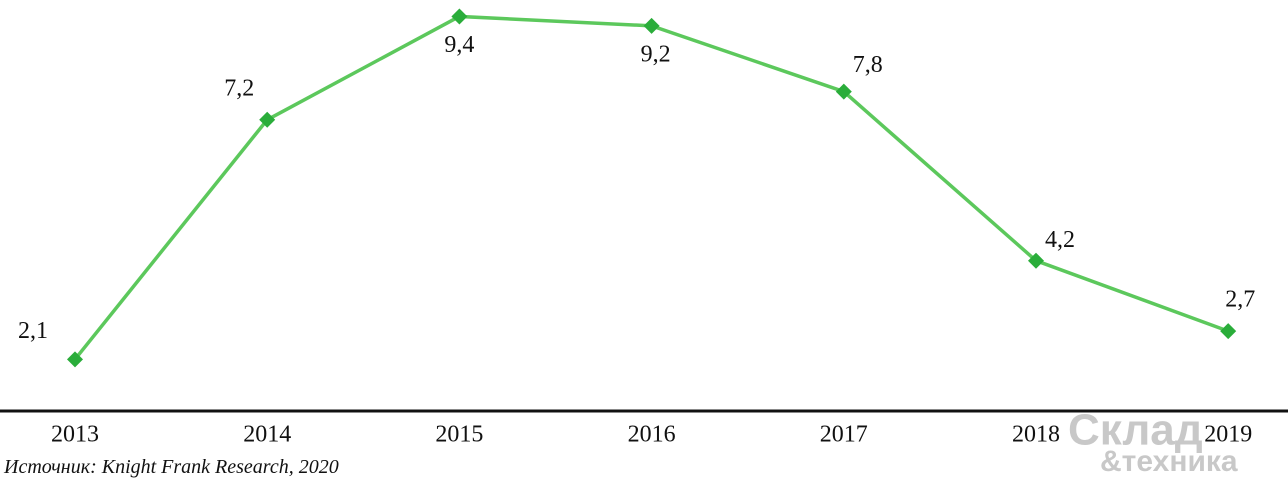 The width and height of the screenshot is (1288, 487). Describe the element at coordinates (1240, 300) in the screenshot. I see `value-label: 2,7` at that location.